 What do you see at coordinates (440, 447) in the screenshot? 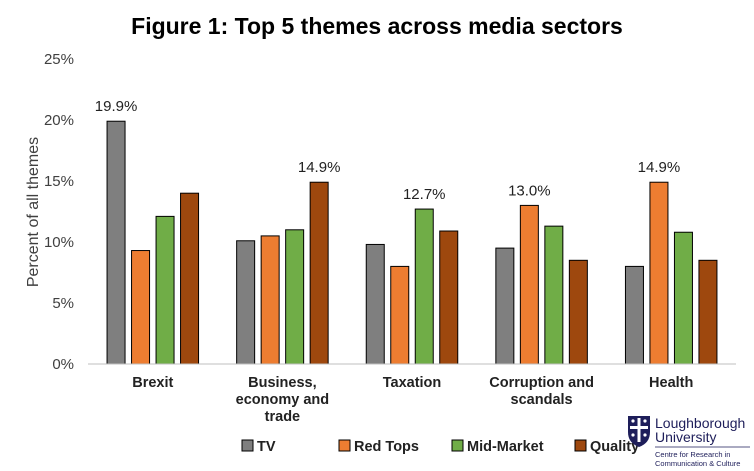
I see `legend: TV Red Tops Mid-Market Quality` at bounding box center [440, 447].